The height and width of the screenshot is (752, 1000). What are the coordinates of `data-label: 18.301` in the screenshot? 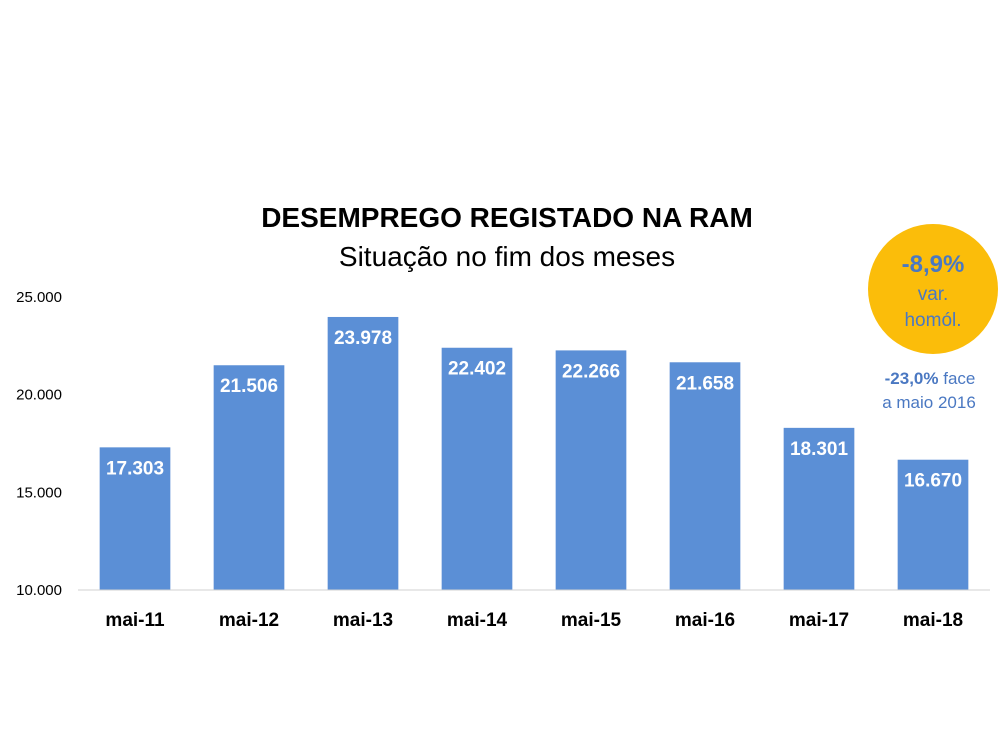 It's located at (819, 449).